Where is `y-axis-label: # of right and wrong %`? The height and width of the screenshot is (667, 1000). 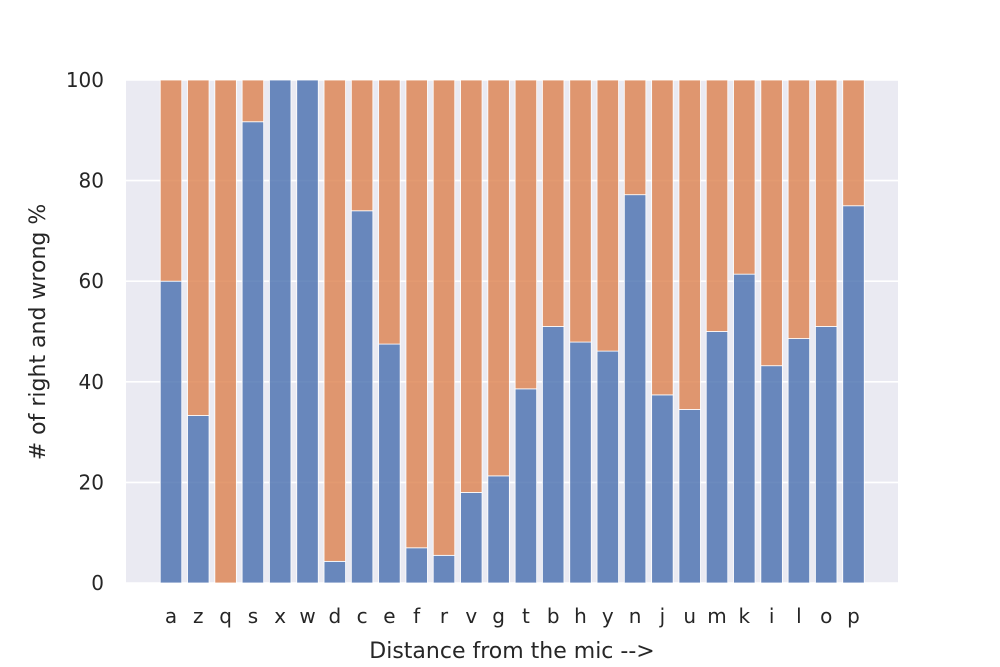 y-axis-label: # of right and wrong % is located at coordinates (38, 332).